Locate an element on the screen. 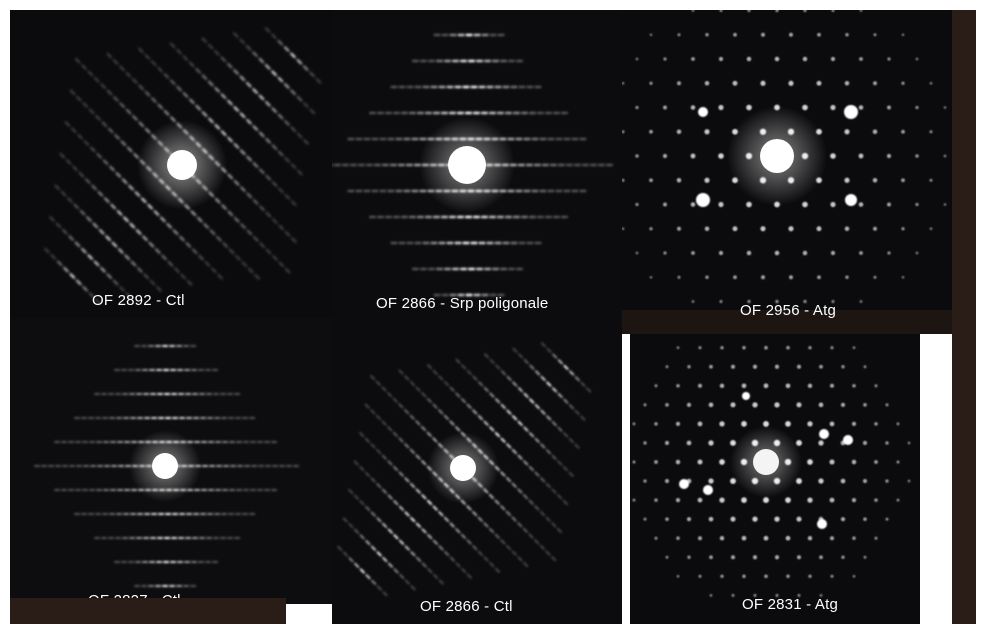  corner-dark-right is located at coordinates (964, 317).